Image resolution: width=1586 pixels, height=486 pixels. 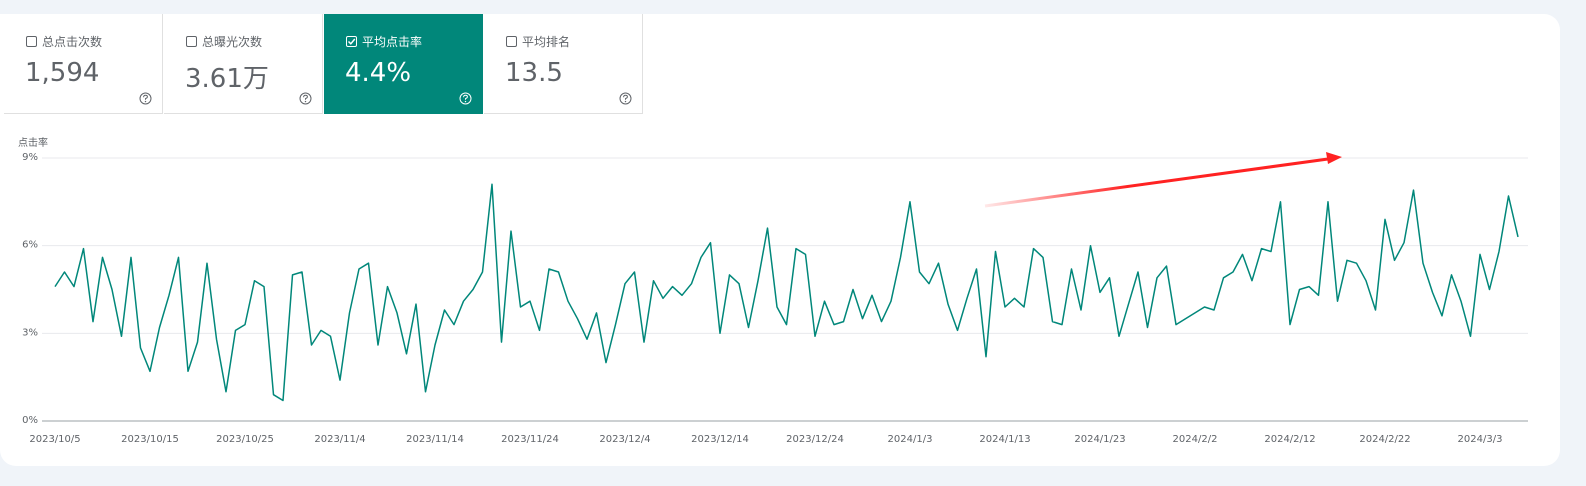 I want to click on x-tick-label: 2023/10/5, so click(x=54, y=439).